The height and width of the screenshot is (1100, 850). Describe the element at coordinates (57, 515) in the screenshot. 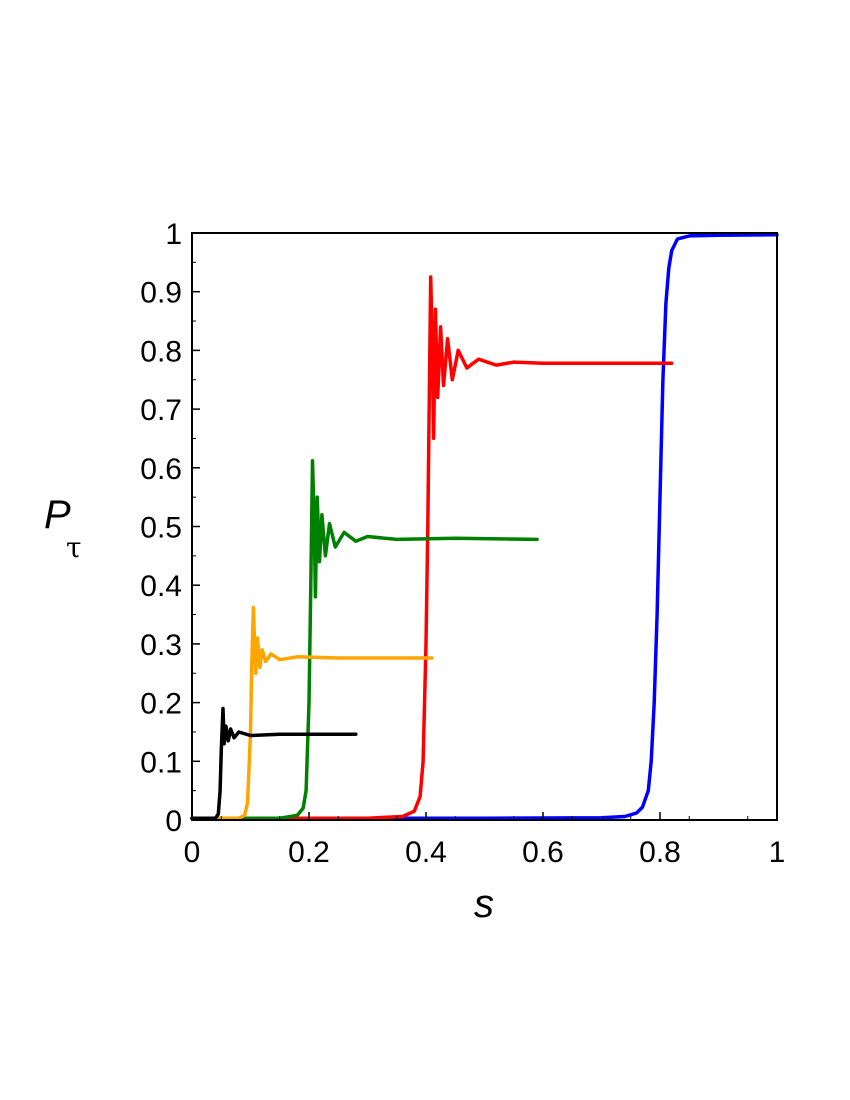

I see `y-axis-title: P` at that location.